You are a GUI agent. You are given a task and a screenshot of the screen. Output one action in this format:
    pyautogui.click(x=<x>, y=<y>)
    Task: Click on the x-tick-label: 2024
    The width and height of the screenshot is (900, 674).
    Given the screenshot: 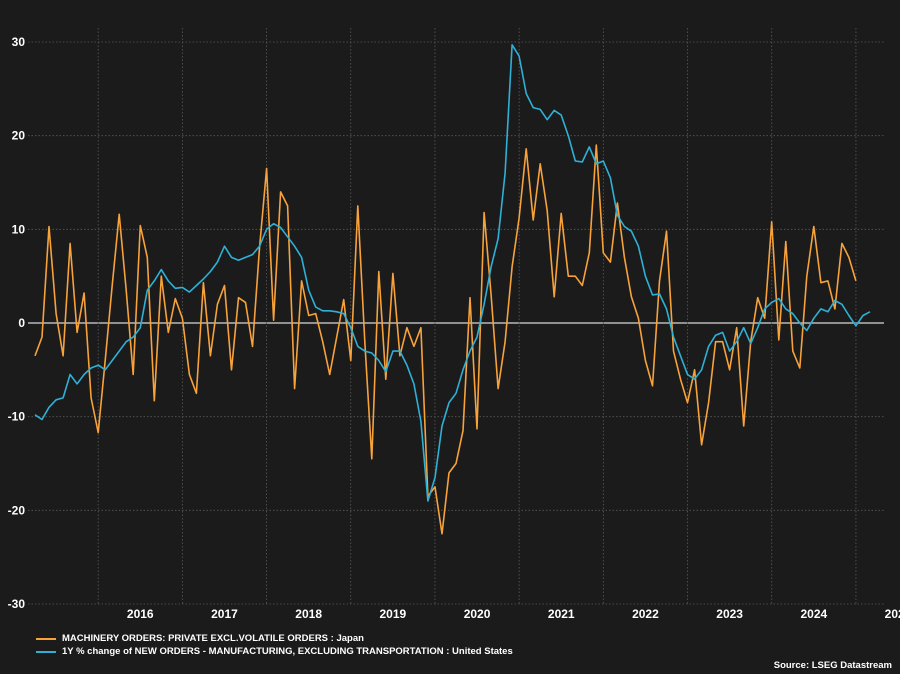 What is the action you would take?
    pyautogui.click(x=813, y=614)
    